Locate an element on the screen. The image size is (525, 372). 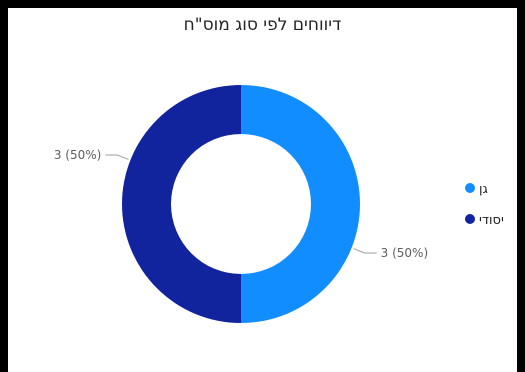
legend-label-1: יסודי is located at coordinates (491, 220).